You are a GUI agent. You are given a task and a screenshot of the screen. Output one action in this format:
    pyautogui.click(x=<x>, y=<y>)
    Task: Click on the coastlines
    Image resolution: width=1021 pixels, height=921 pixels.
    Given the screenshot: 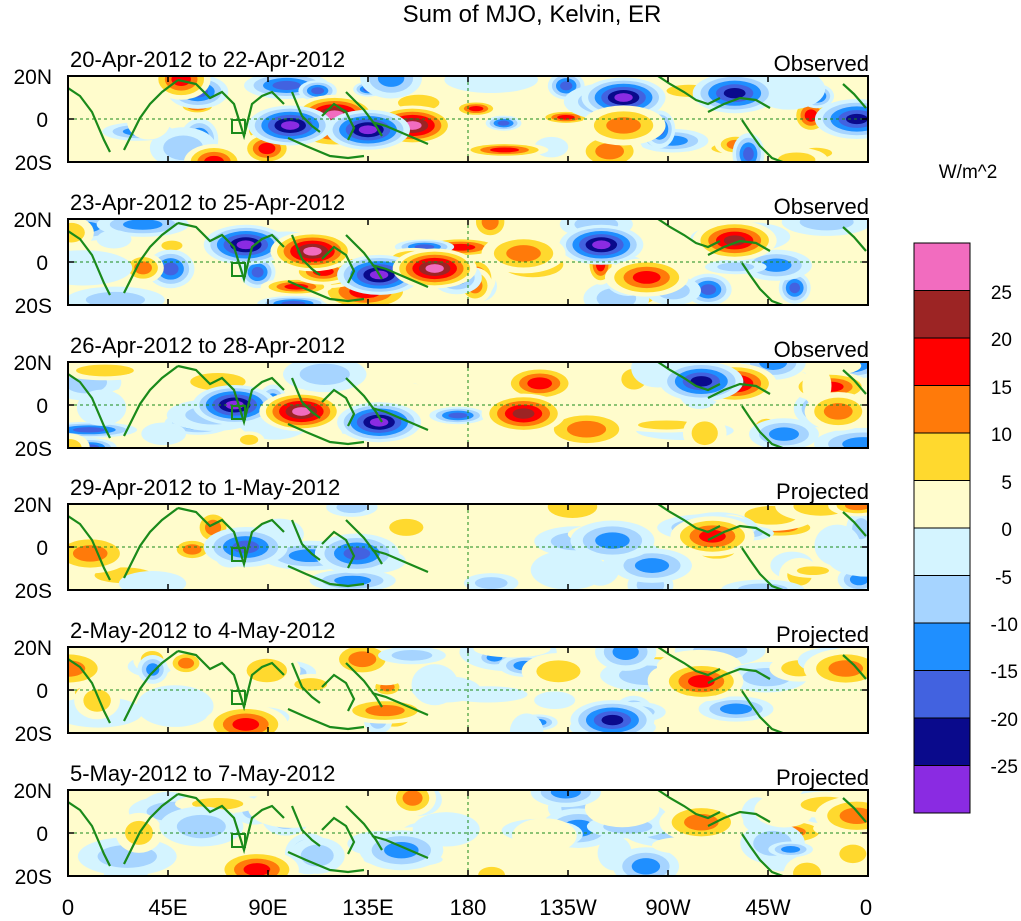 What is the action you would take?
    pyautogui.click(x=467, y=690)
    